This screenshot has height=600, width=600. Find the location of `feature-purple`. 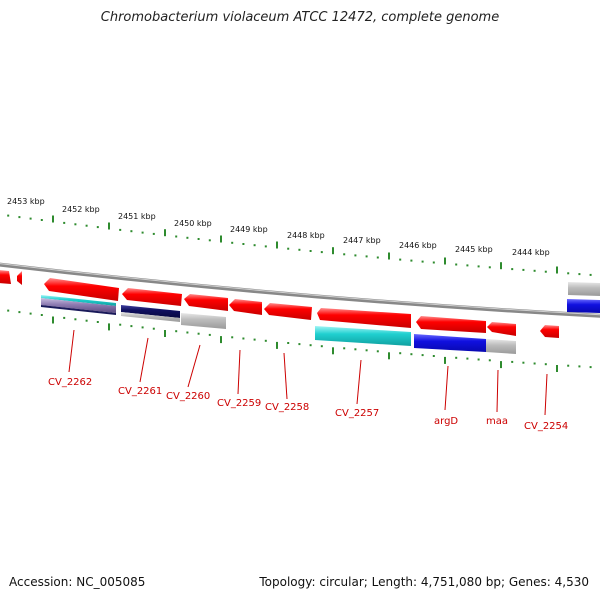

feature-purple is located at coordinates (78, 305).